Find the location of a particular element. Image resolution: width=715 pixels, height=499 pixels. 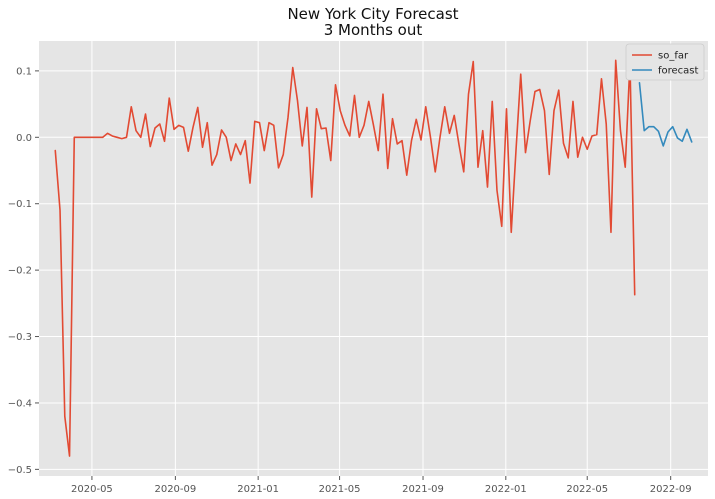

chart-title: New York City Forecast is located at coordinates (372, 14).